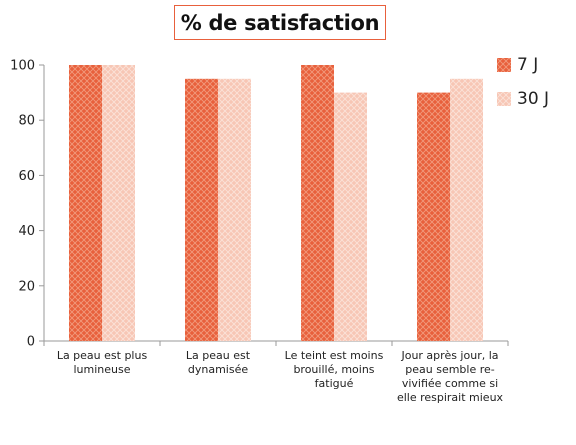 This screenshot has width=576, height=445. What do you see at coordinates (31, 342) in the screenshot?
I see `y-tick-label: 0` at bounding box center [31, 342].